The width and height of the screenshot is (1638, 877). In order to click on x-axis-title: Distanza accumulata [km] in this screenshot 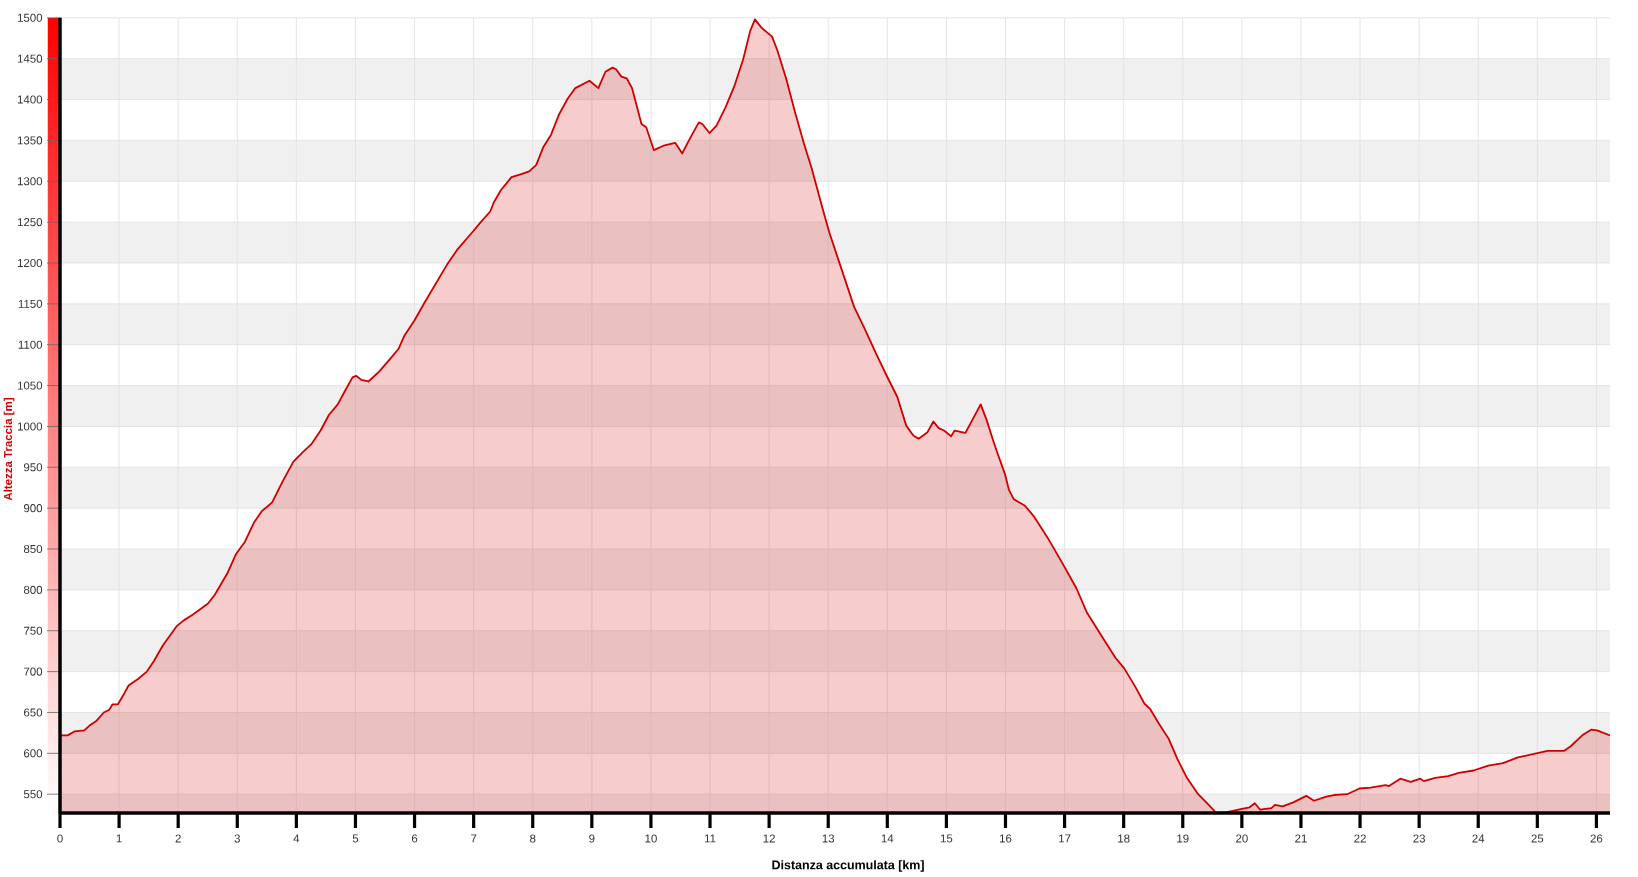, I will do `click(848, 866)`.